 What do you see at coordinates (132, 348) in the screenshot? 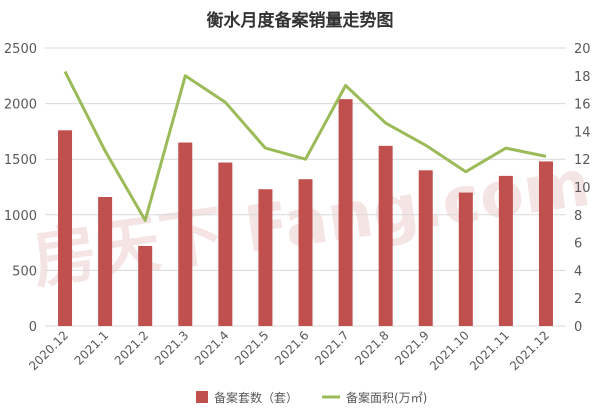
I see `x-tick-label: 2021.2` at bounding box center [132, 348].